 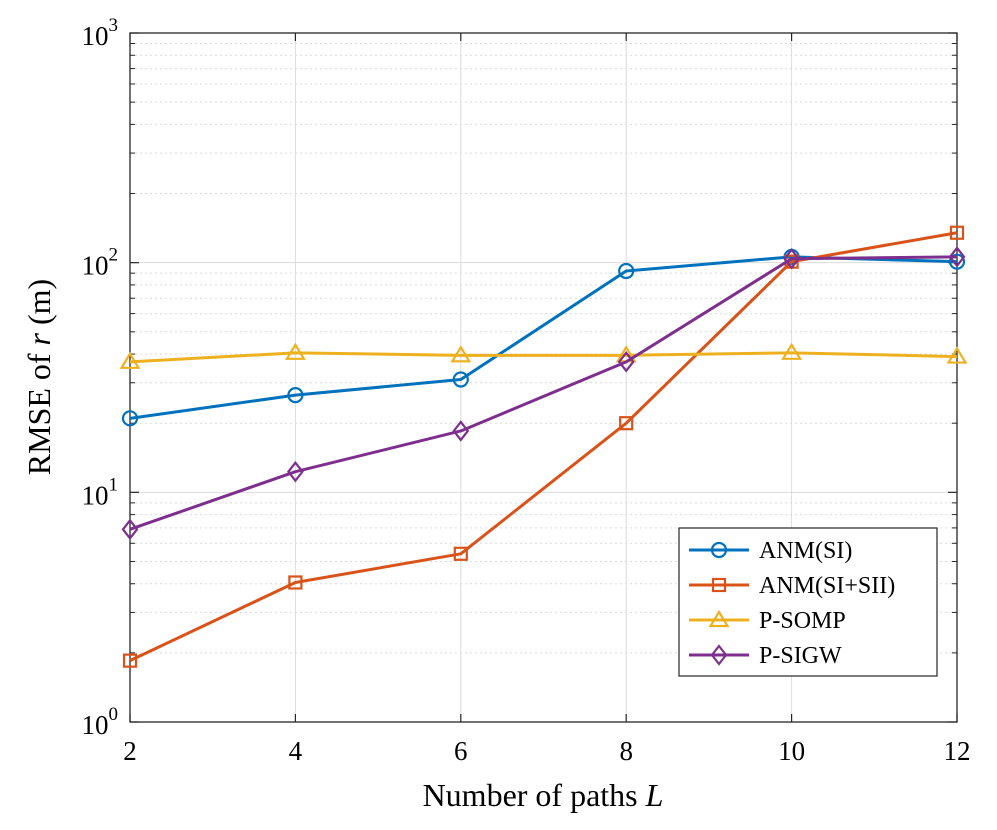 I want to click on legend-item: ANM(SI), so click(x=770, y=551).